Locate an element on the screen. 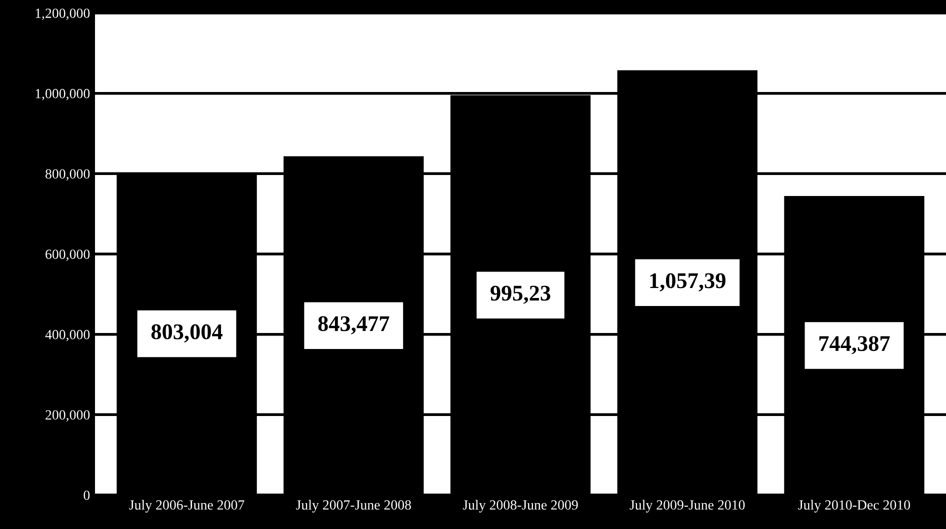 This screenshot has height=529, width=946. y-tick-label: 400,000 is located at coordinates (67, 336).